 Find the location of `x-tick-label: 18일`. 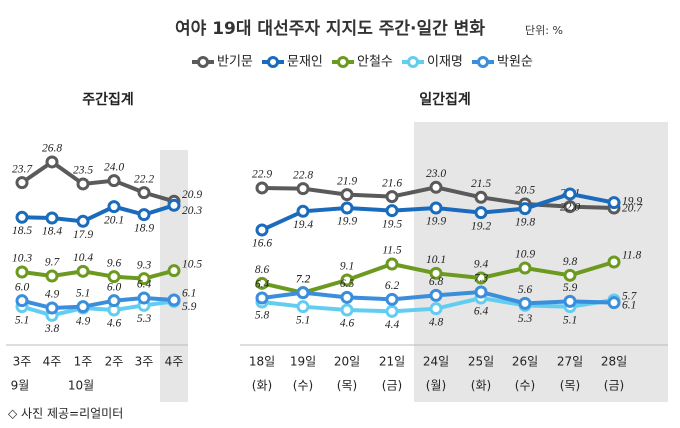

x-tick-label: 18일 is located at coordinates (262, 362).